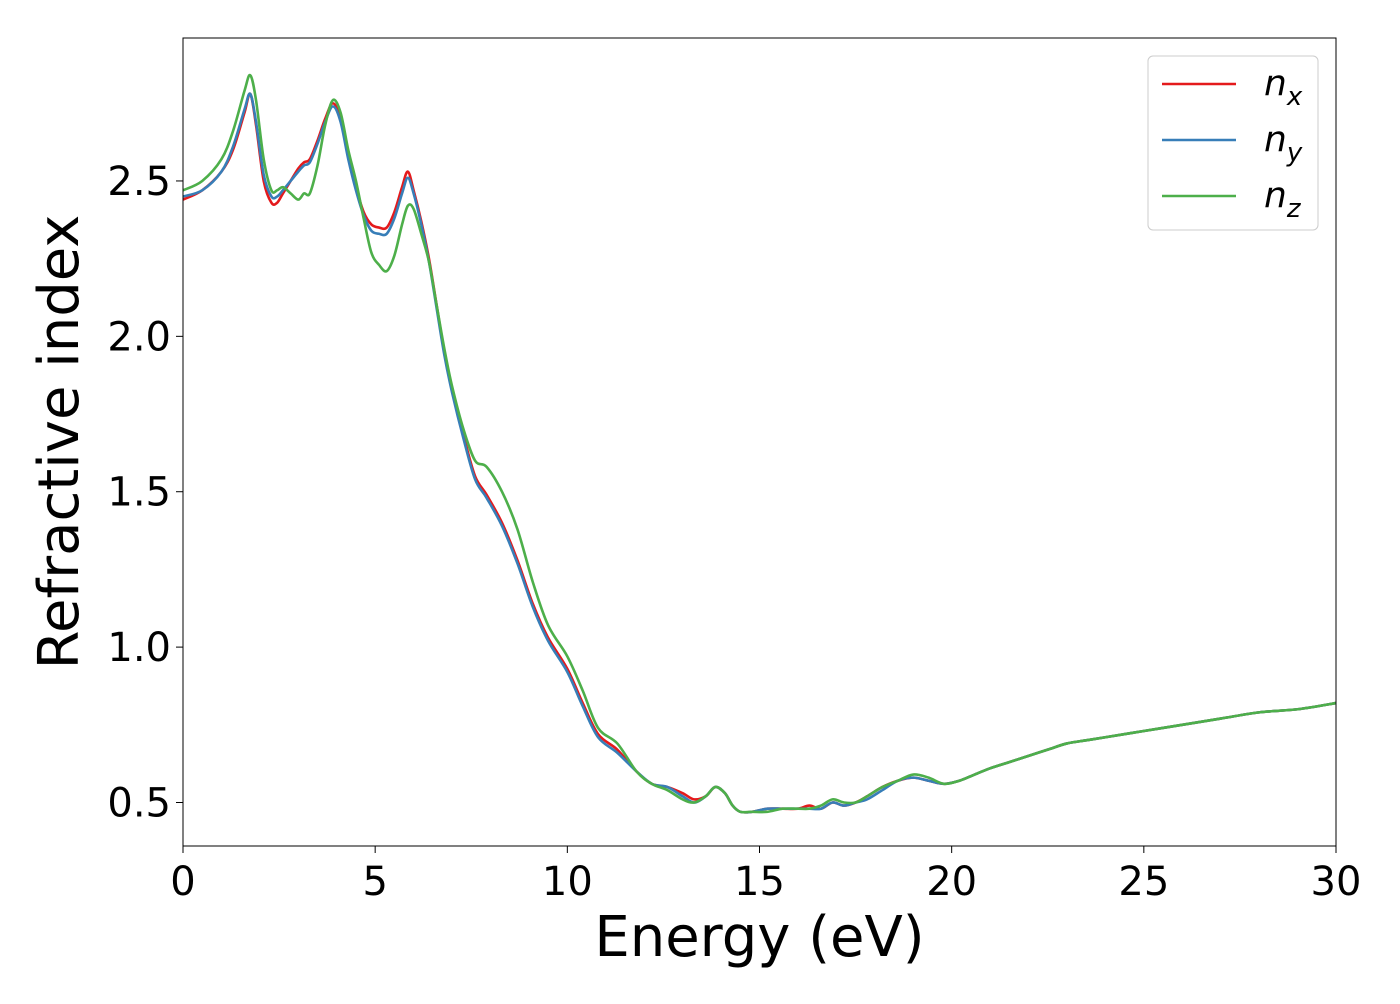 The height and width of the screenshot is (1004, 1400). Describe the element at coordinates (59, 442) in the screenshot. I see `y-axis-label: Refractive index` at that location.